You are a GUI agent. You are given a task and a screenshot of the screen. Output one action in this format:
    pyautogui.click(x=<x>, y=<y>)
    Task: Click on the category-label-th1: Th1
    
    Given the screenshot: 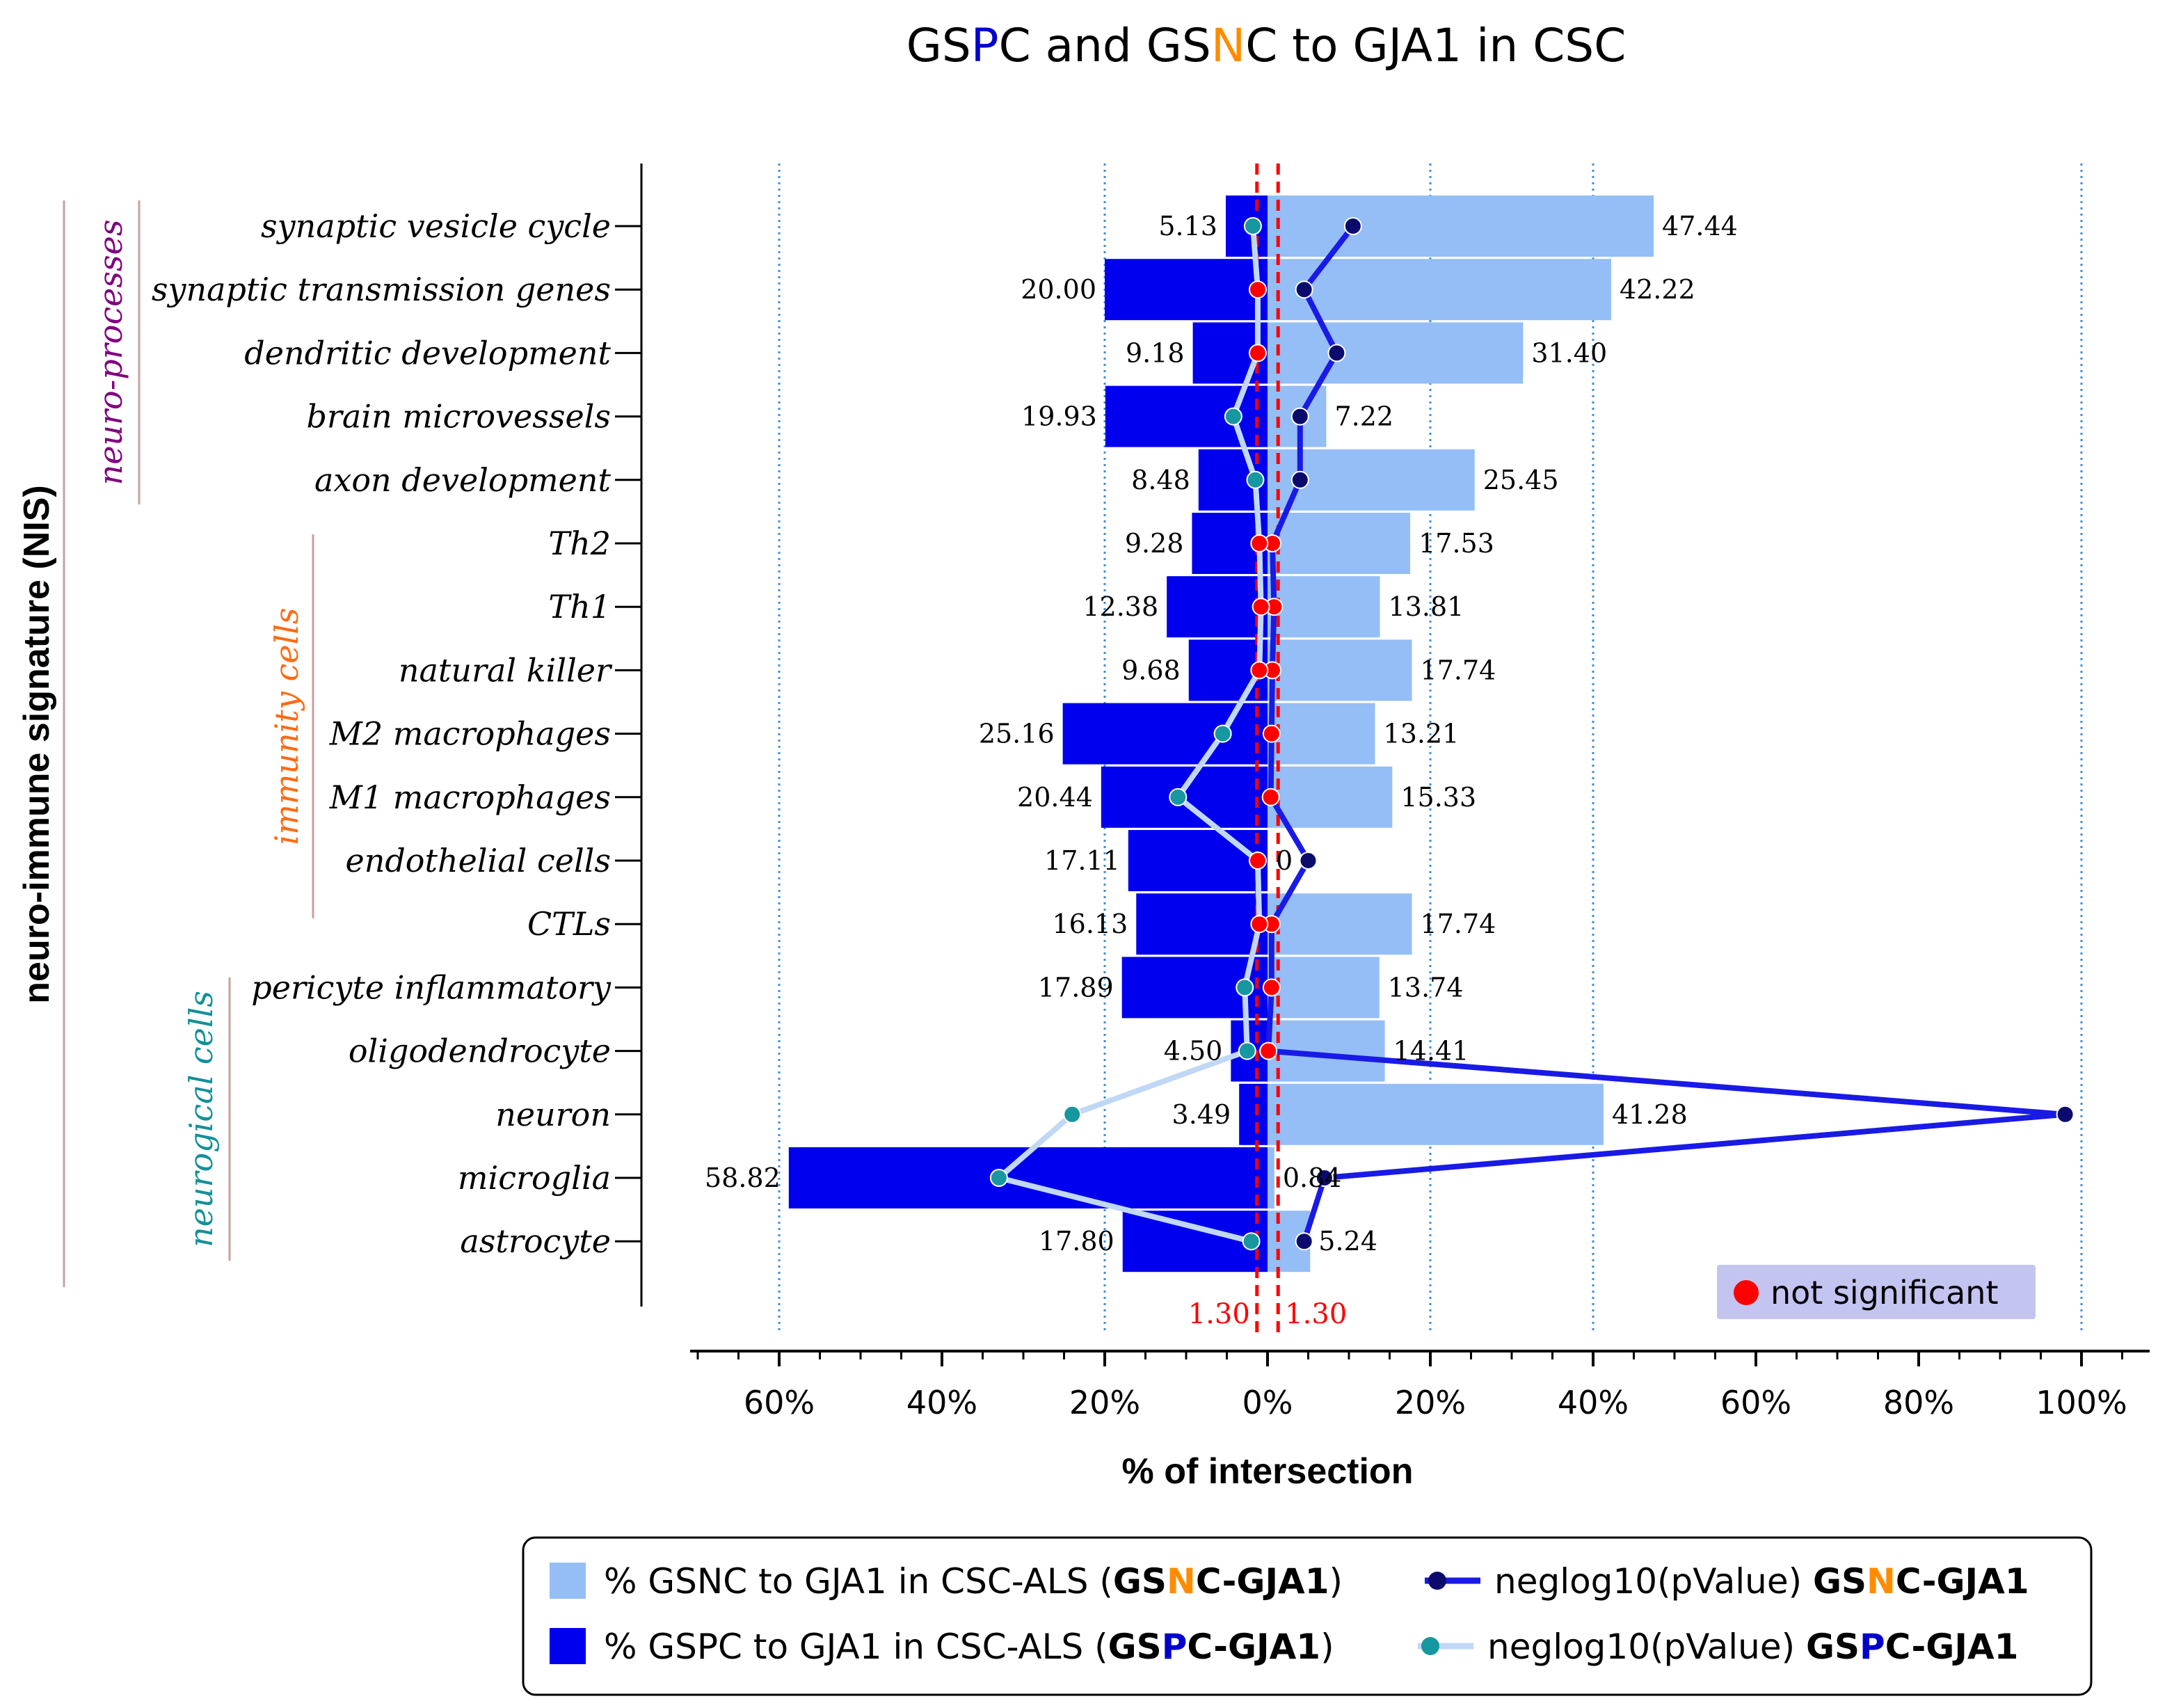 What is the action you would take?
    pyautogui.click(x=579, y=606)
    